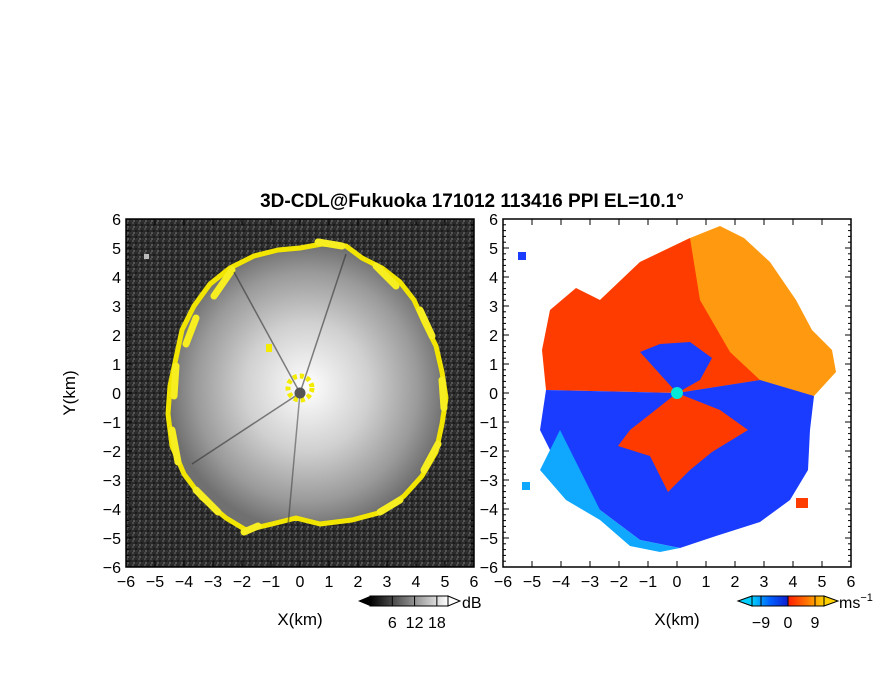  What do you see at coordinates (300, 393) in the screenshot?
I see `left-center-marker` at bounding box center [300, 393].